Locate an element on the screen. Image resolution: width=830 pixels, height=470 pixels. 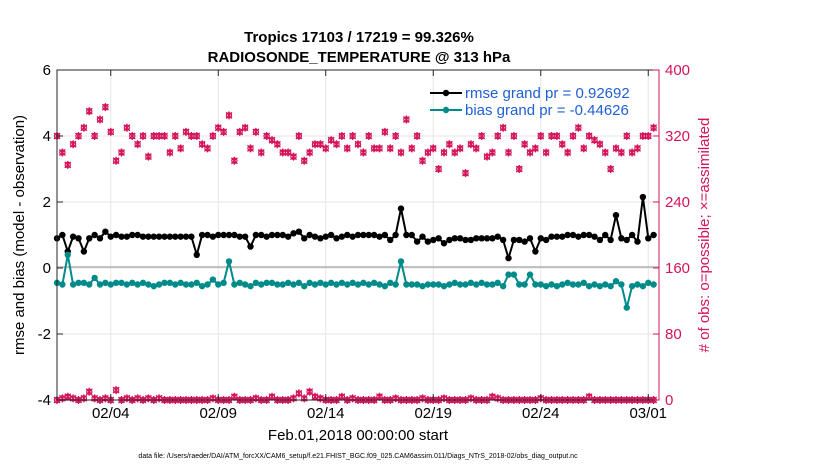
x-tick-label: 03/01 is located at coordinates (648, 413).